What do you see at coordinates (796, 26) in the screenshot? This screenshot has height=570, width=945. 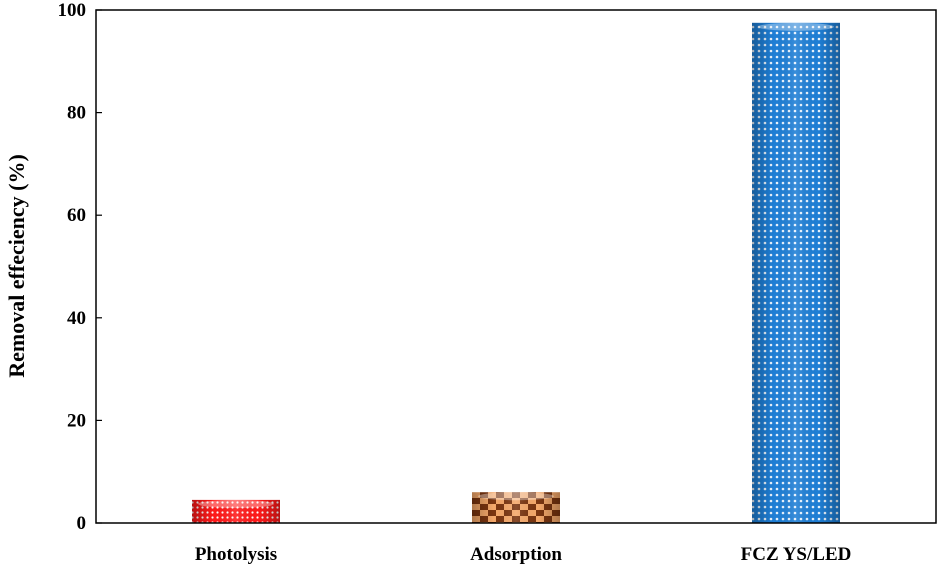 I see `bar-top-highlight-fcz-ys-led` at bounding box center [796, 26].